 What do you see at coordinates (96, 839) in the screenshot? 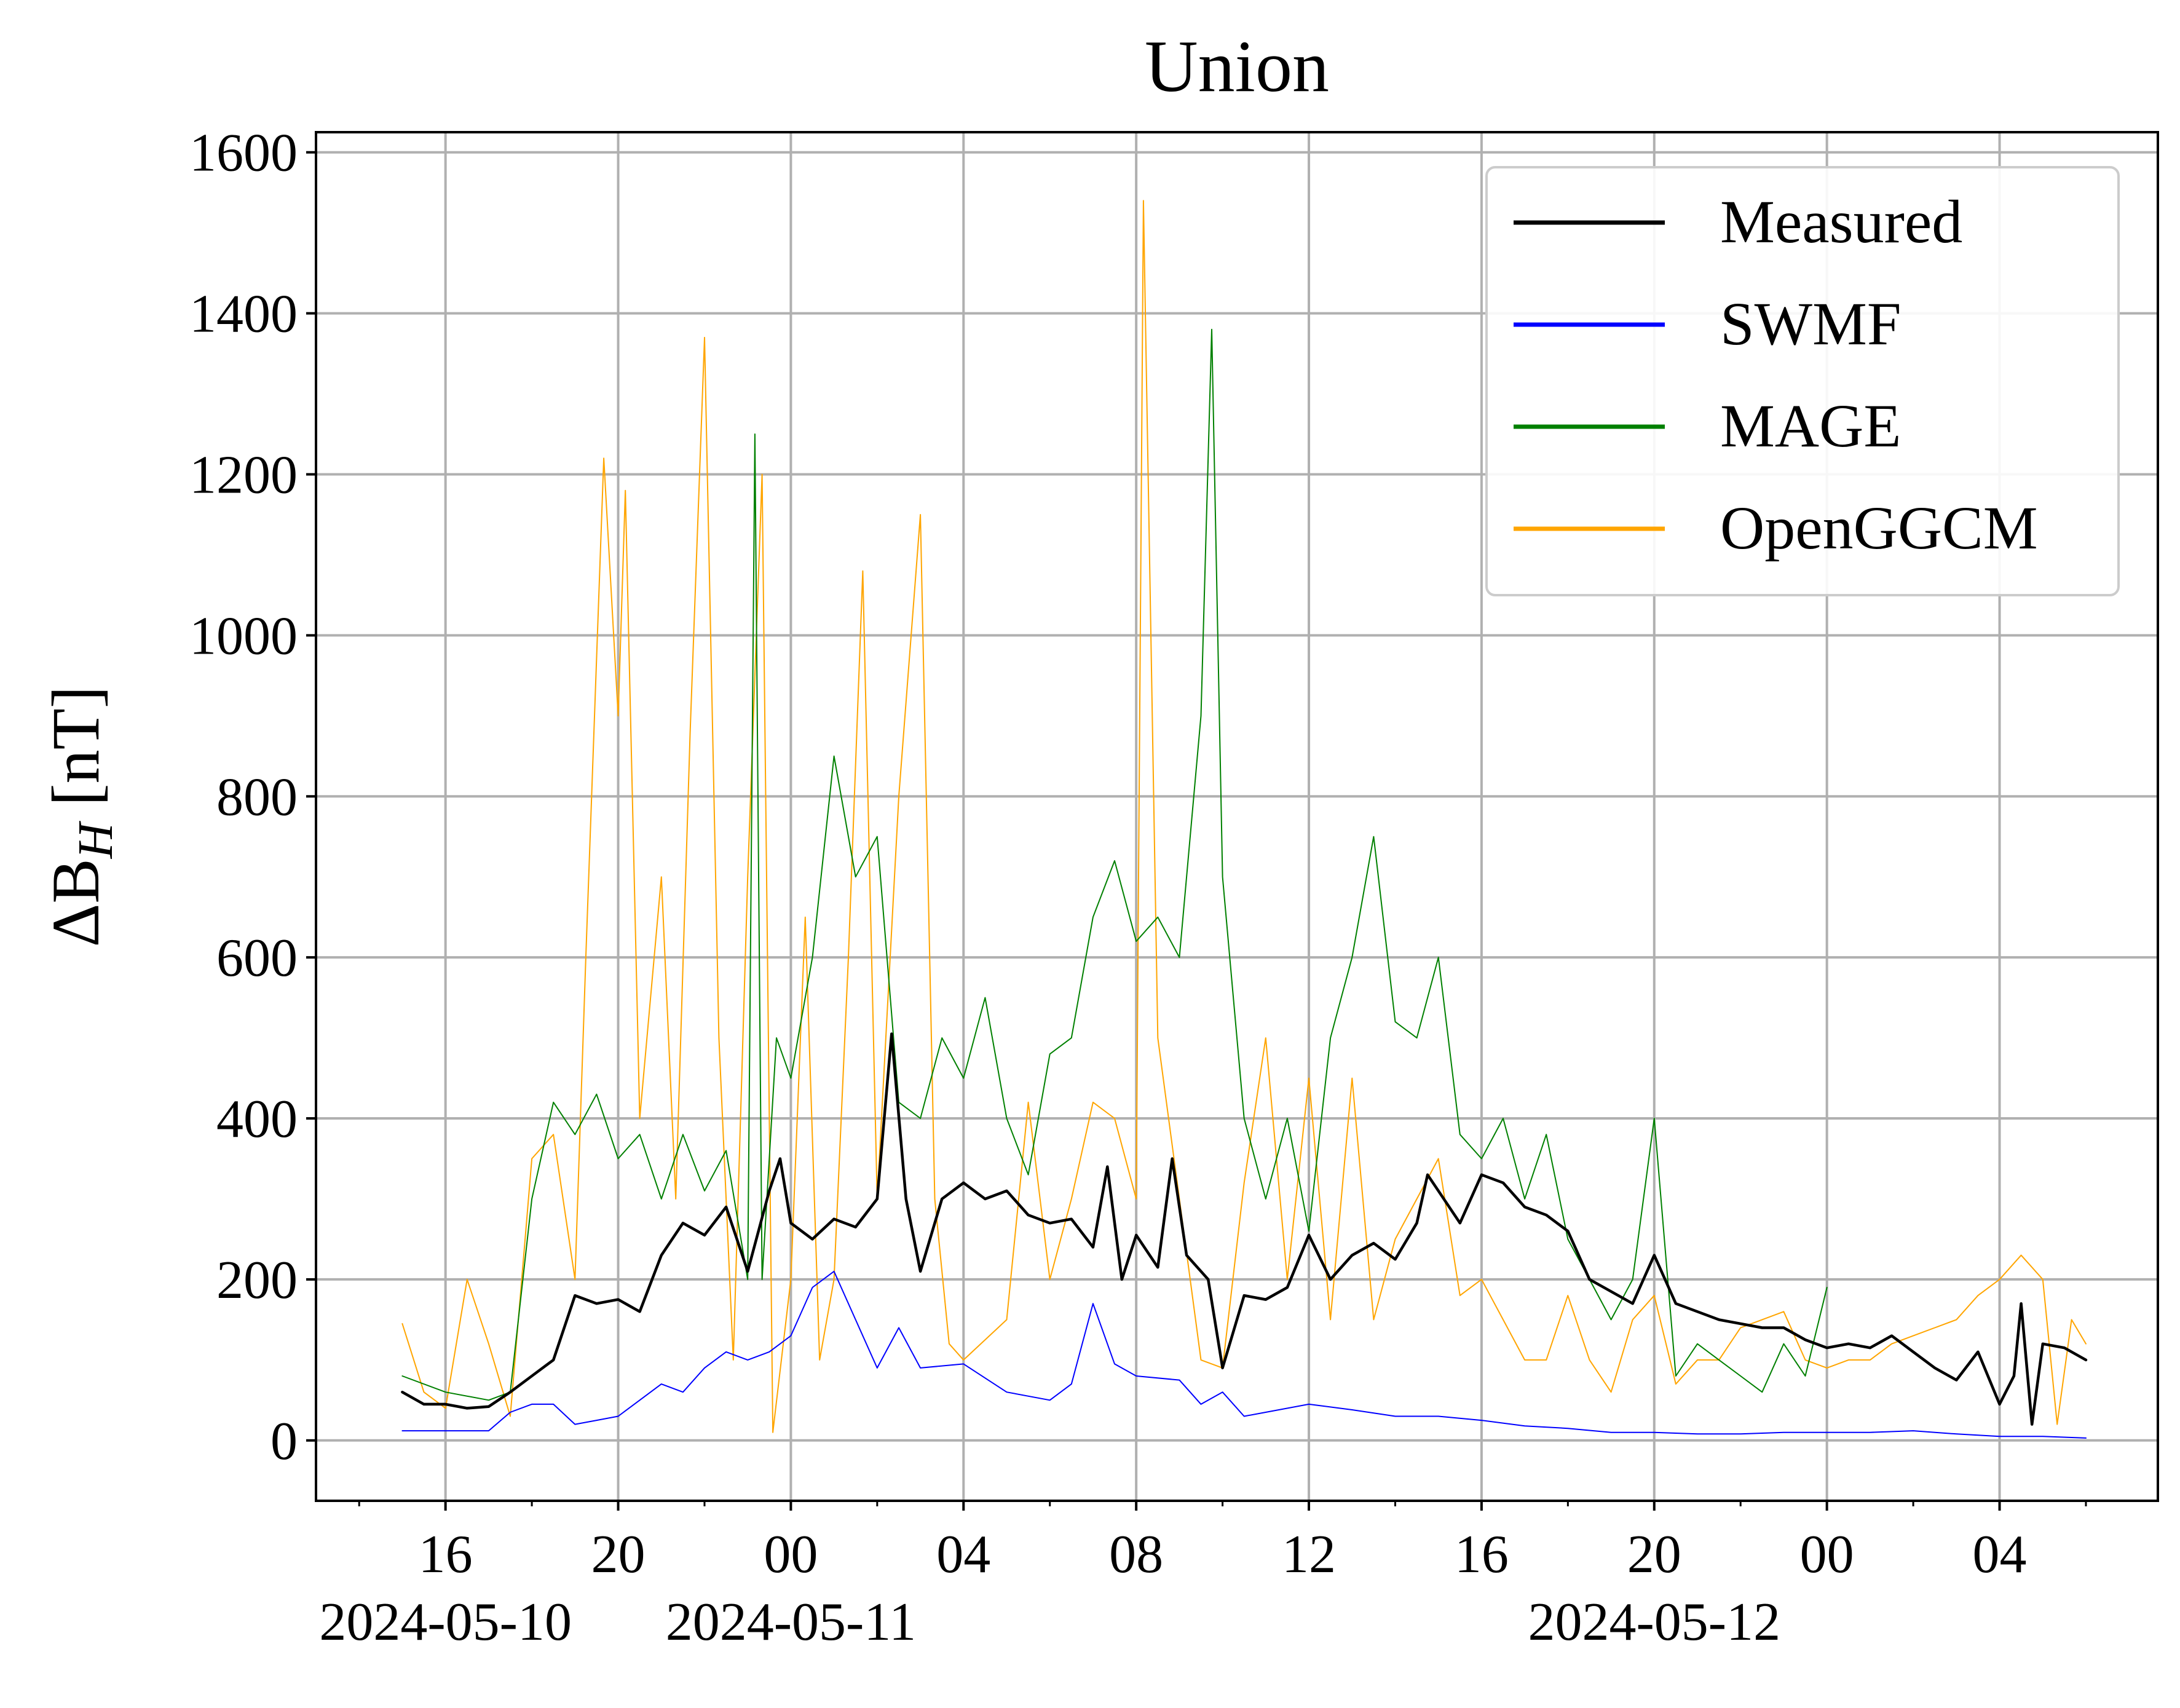
I see `y-axis-label-subscript: H` at bounding box center [96, 839].